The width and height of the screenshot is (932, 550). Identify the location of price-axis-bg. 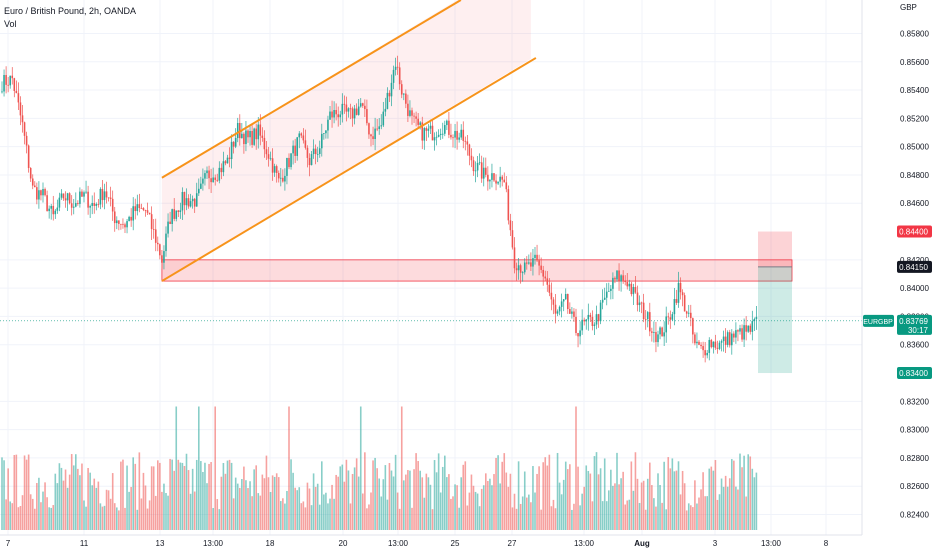
(897, 275).